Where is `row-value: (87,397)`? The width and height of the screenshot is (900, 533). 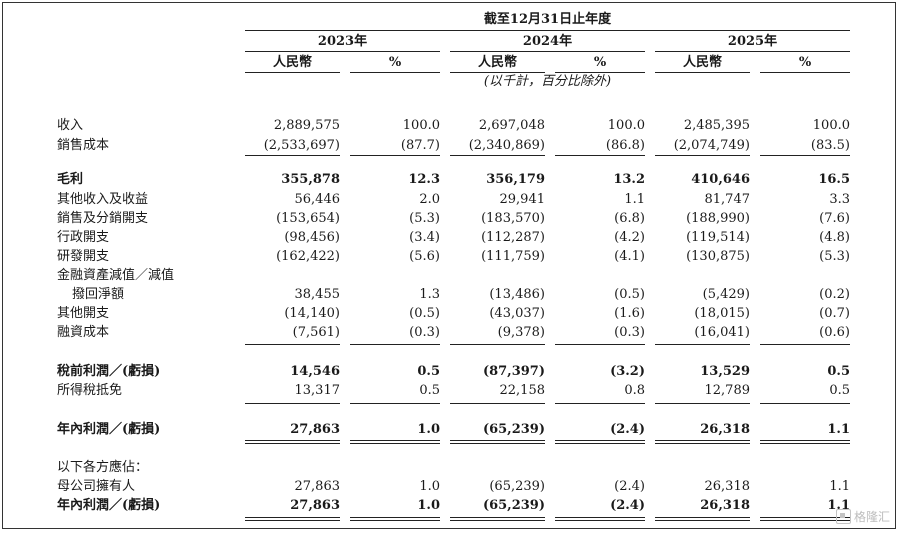 row-value: (87,397) is located at coordinates (513, 371).